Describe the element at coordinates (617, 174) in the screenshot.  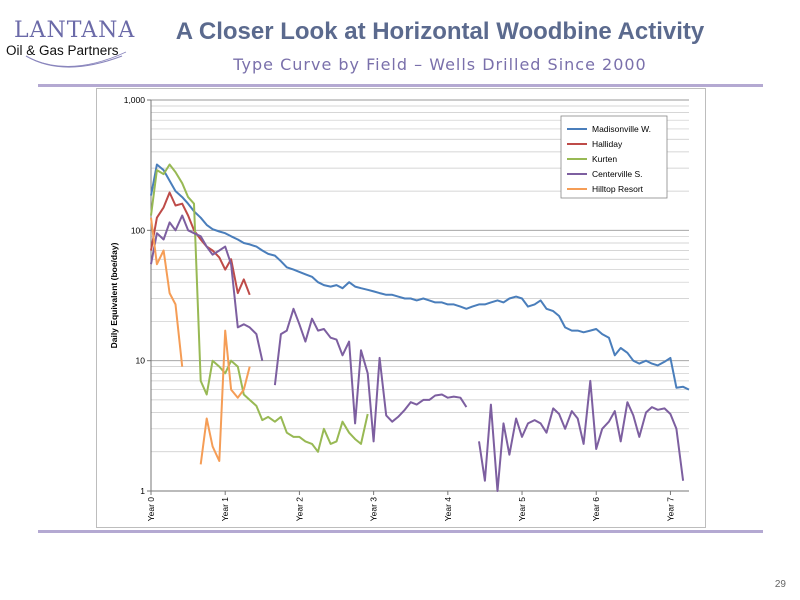
I see `legend-label: Centerville S.` at that location.